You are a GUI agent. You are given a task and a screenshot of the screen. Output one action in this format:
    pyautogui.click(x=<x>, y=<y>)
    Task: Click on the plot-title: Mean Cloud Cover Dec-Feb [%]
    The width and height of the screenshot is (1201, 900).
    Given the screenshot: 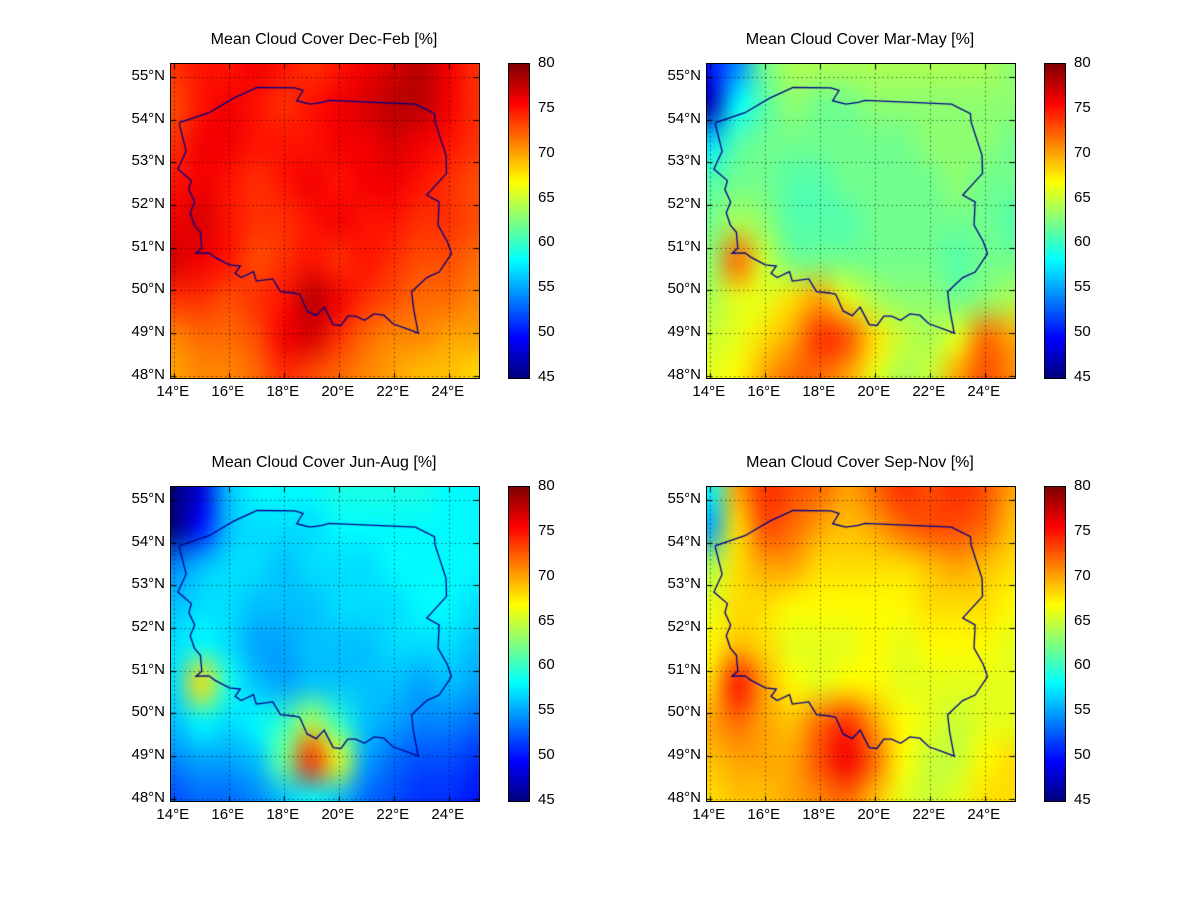 What is the action you would take?
    pyautogui.click(x=324, y=39)
    